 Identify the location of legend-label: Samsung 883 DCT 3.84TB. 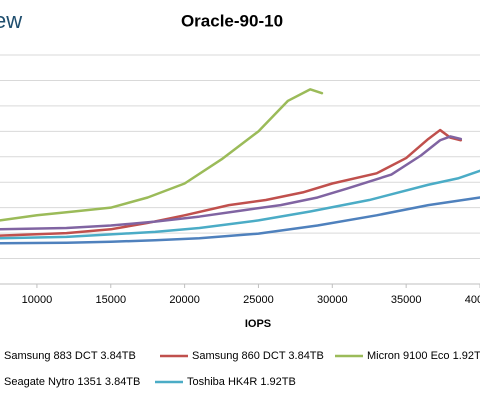
(70, 356).